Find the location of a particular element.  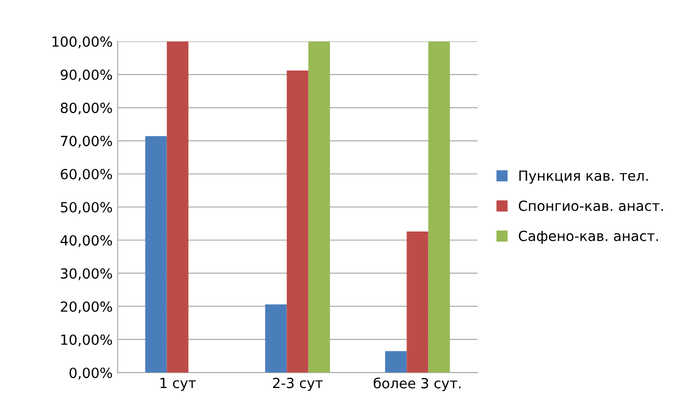

y-tick-label: 100,00% is located at coordinates (82, 42).